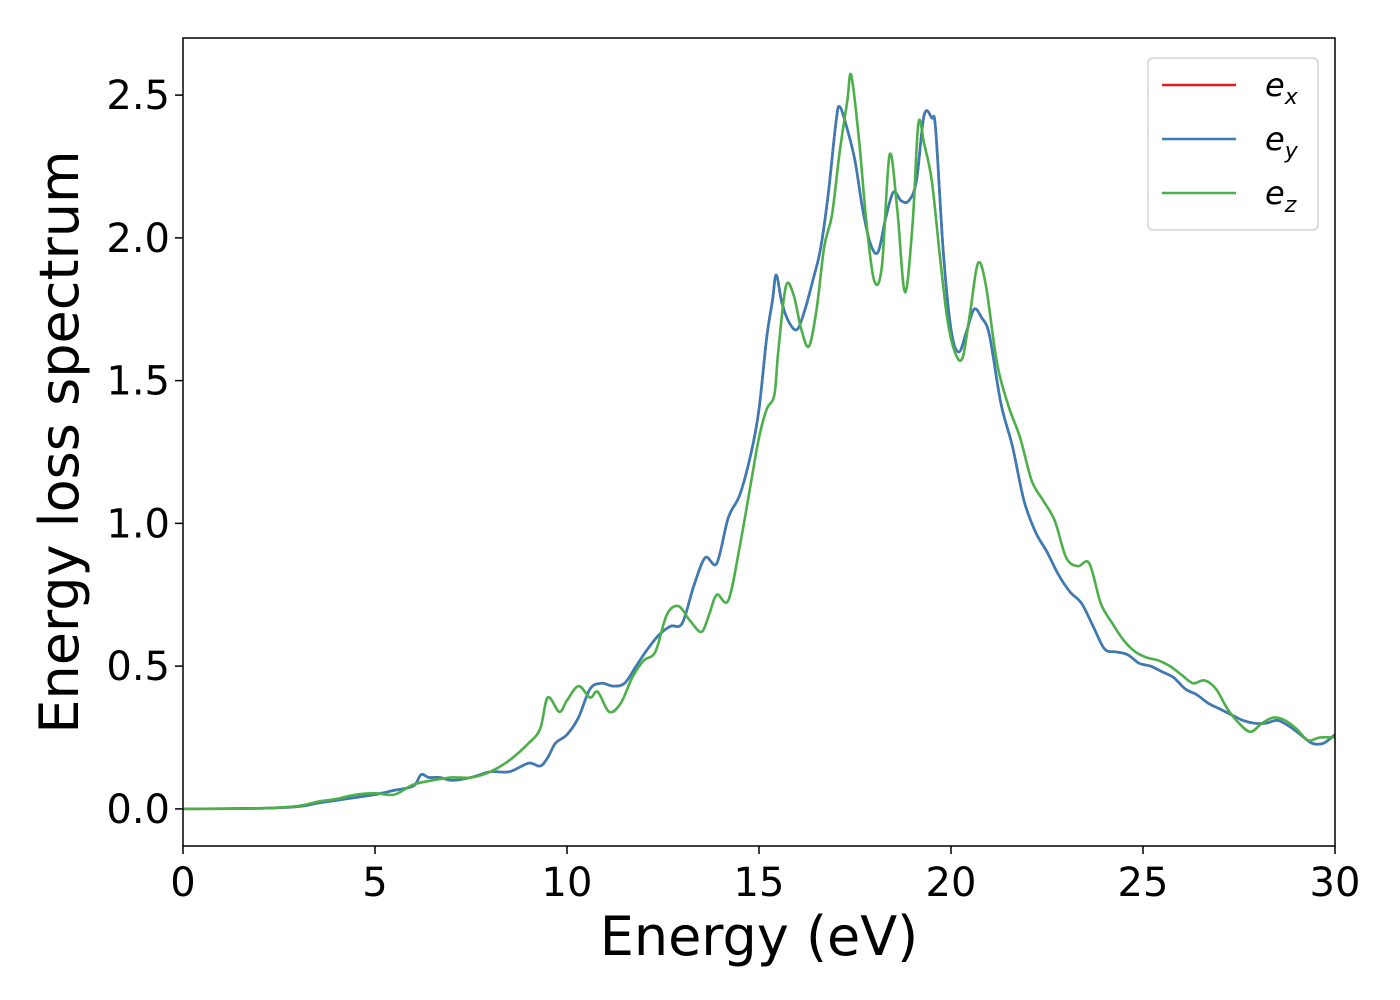  I want to click on y-tick-label: 2.5, so click(138, 96).